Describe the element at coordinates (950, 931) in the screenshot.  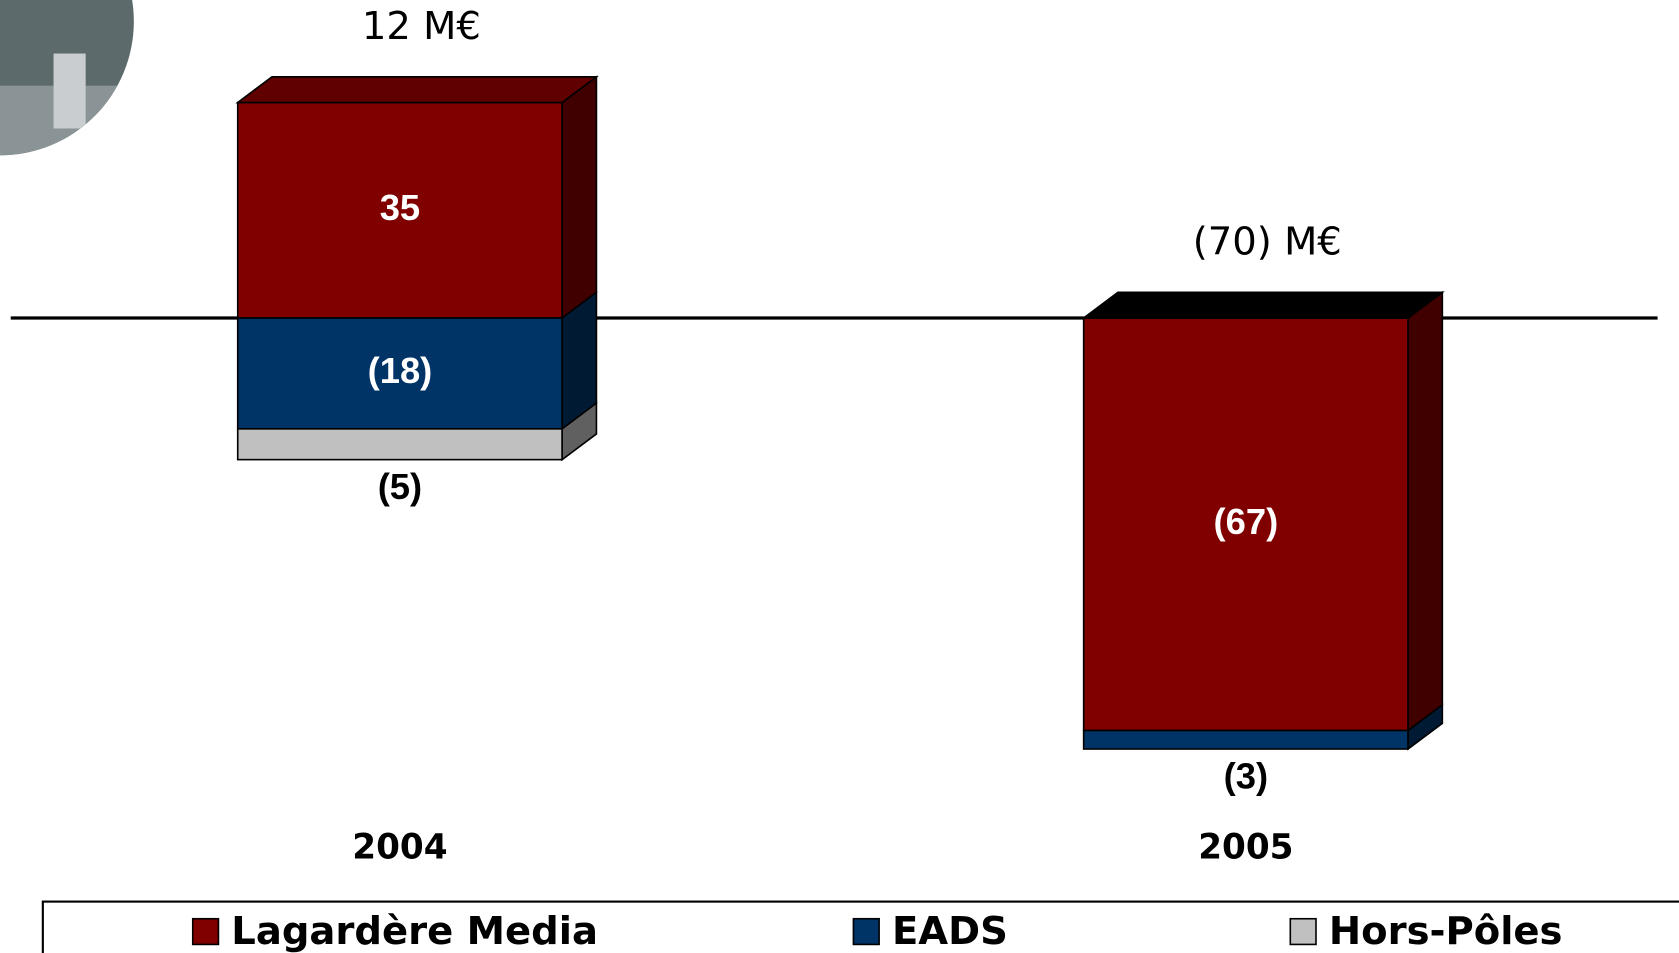
I see `legend-label: EADS` at that location.